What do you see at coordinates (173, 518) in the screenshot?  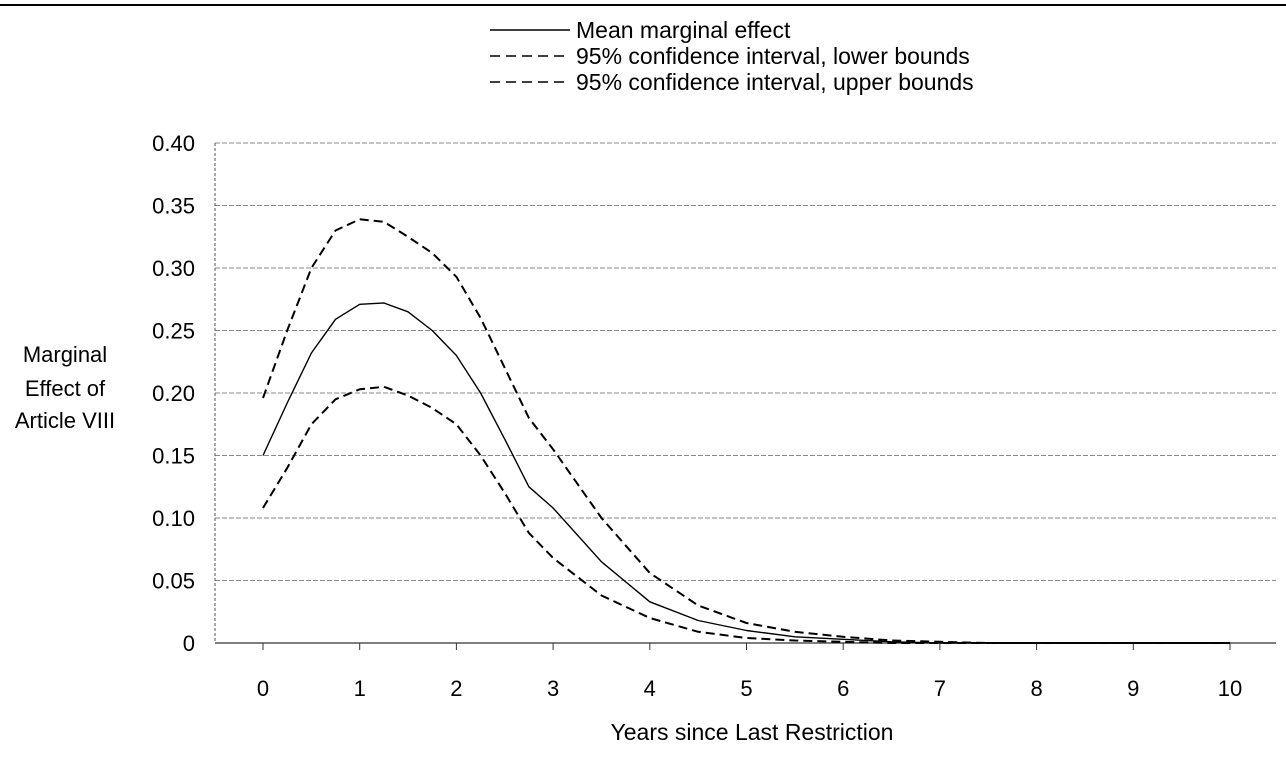 I see `y-tick-label: 0.10` at bounding box center [173, 518].